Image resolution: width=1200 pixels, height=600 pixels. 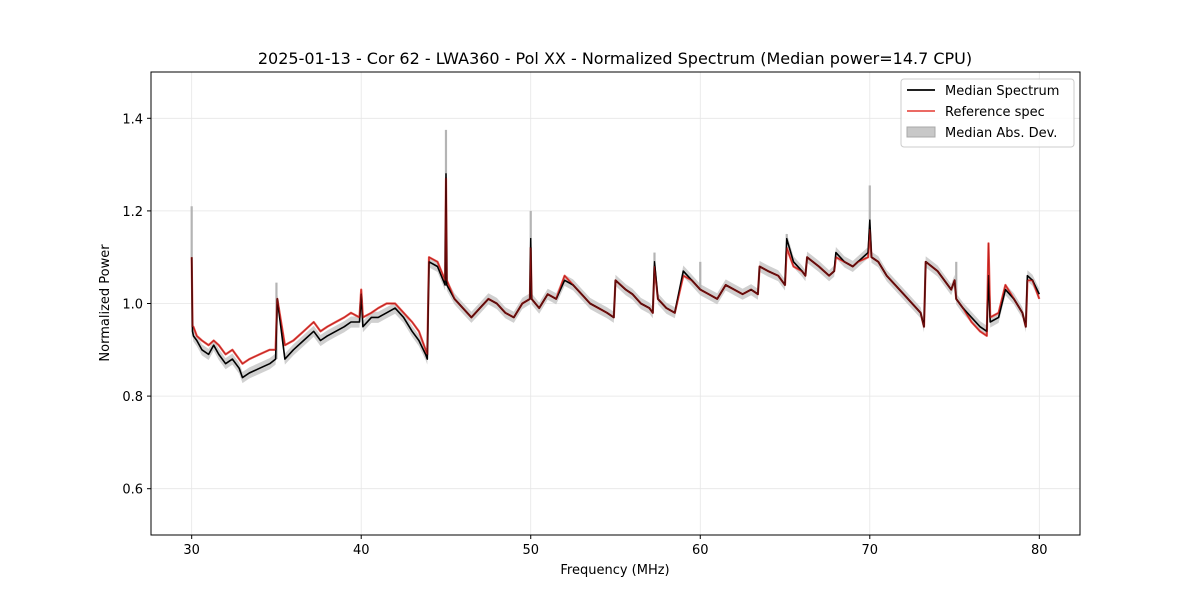 I want to click on legend-median-label: Median Spectrum, so click(x=1002, y=91).